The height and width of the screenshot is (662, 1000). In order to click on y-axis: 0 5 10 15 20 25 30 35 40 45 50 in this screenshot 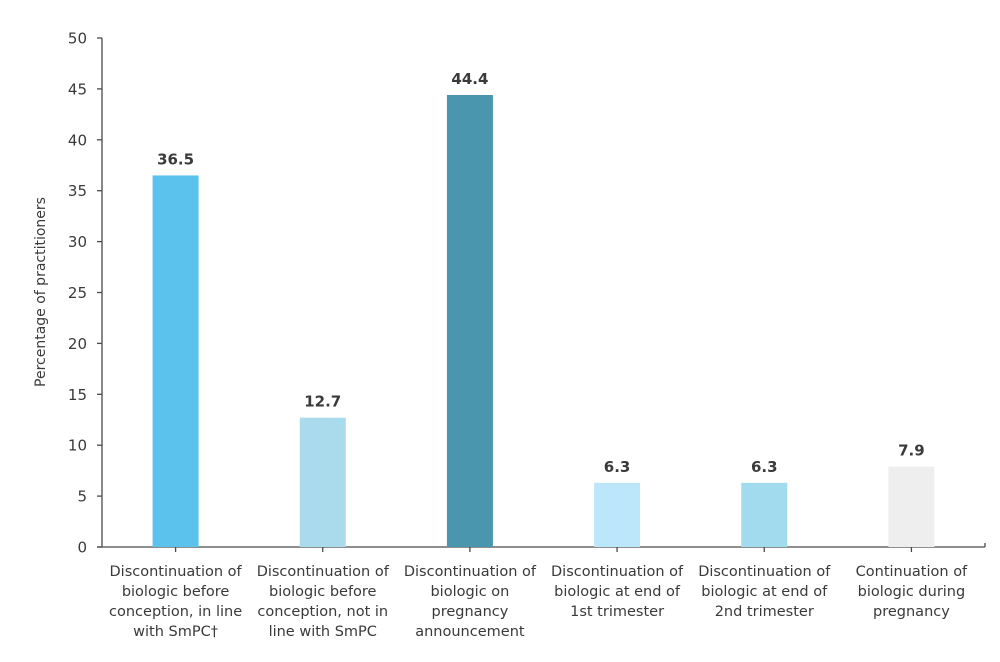, I will do `click(85, 293)`.